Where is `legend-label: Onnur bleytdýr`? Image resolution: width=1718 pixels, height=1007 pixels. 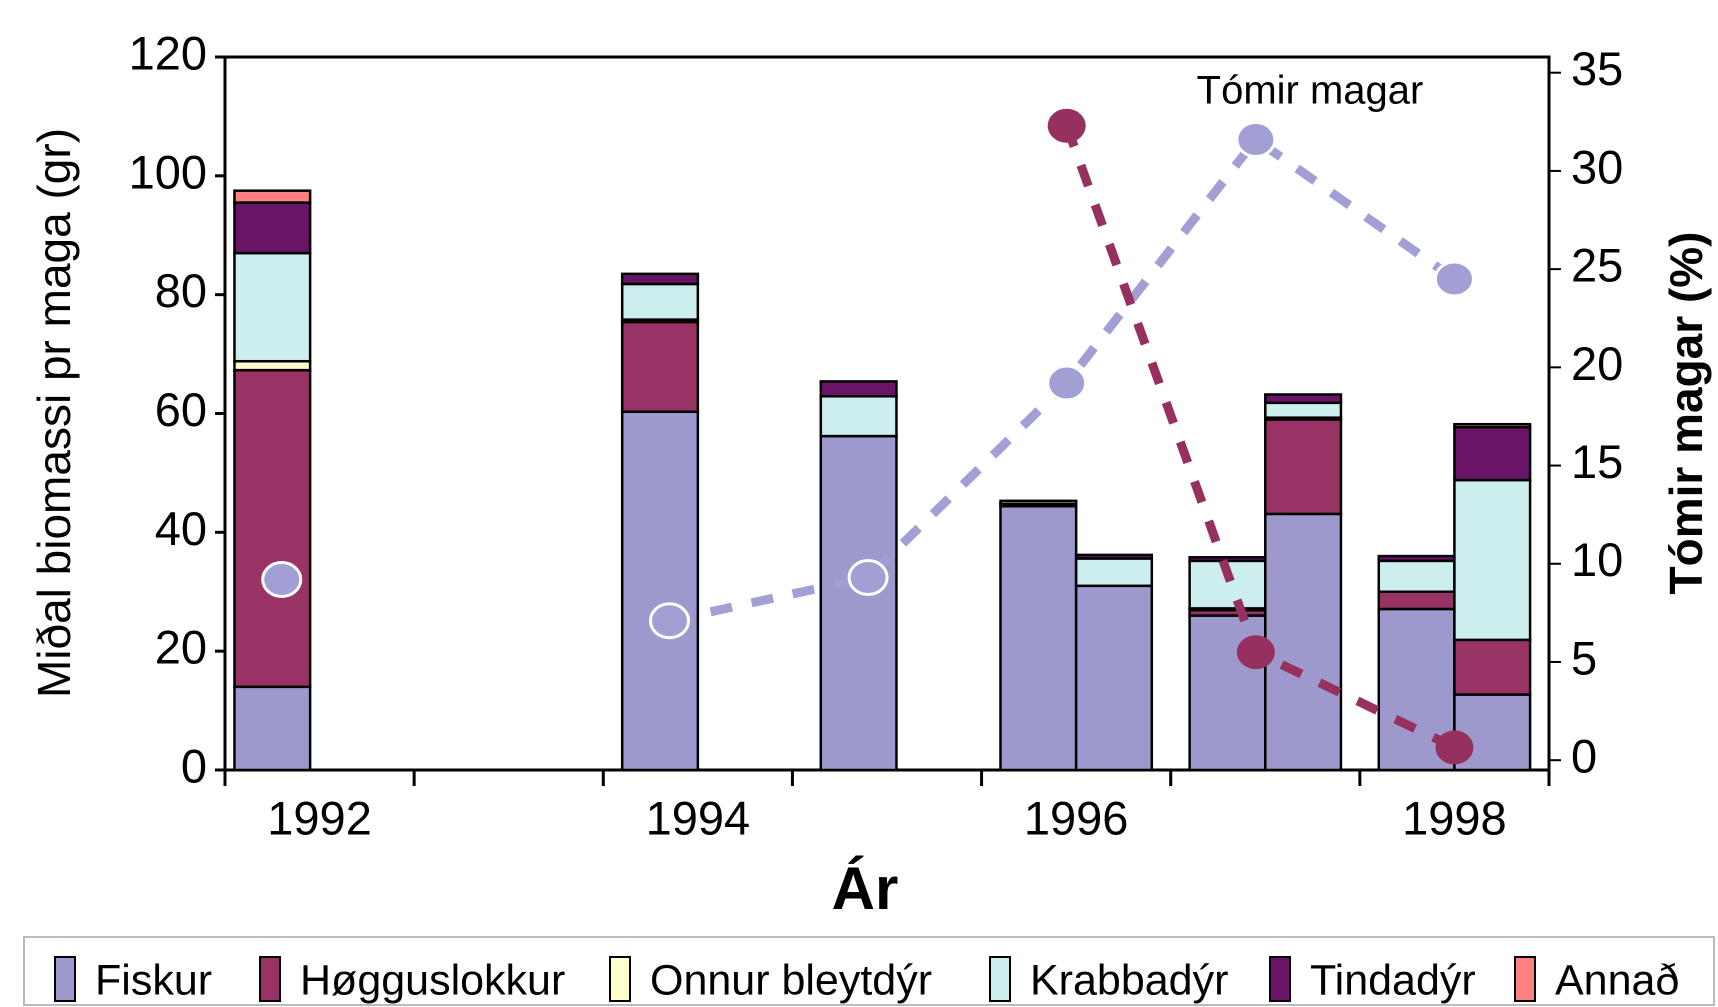 legend-label: Onnur bleytdýr is located at coordinates (791, 980).